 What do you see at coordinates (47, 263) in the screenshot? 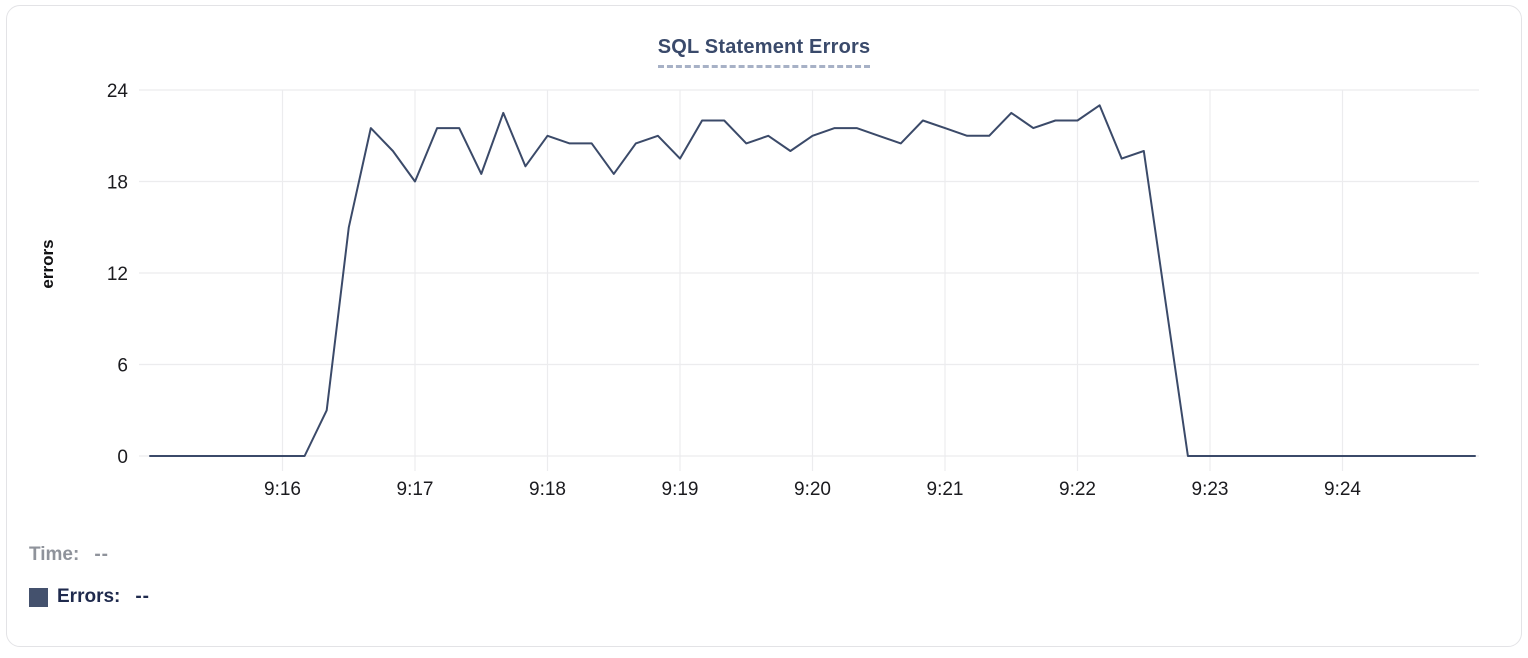
I see `y-axis-title: errors` at bounding box center [47, 263].